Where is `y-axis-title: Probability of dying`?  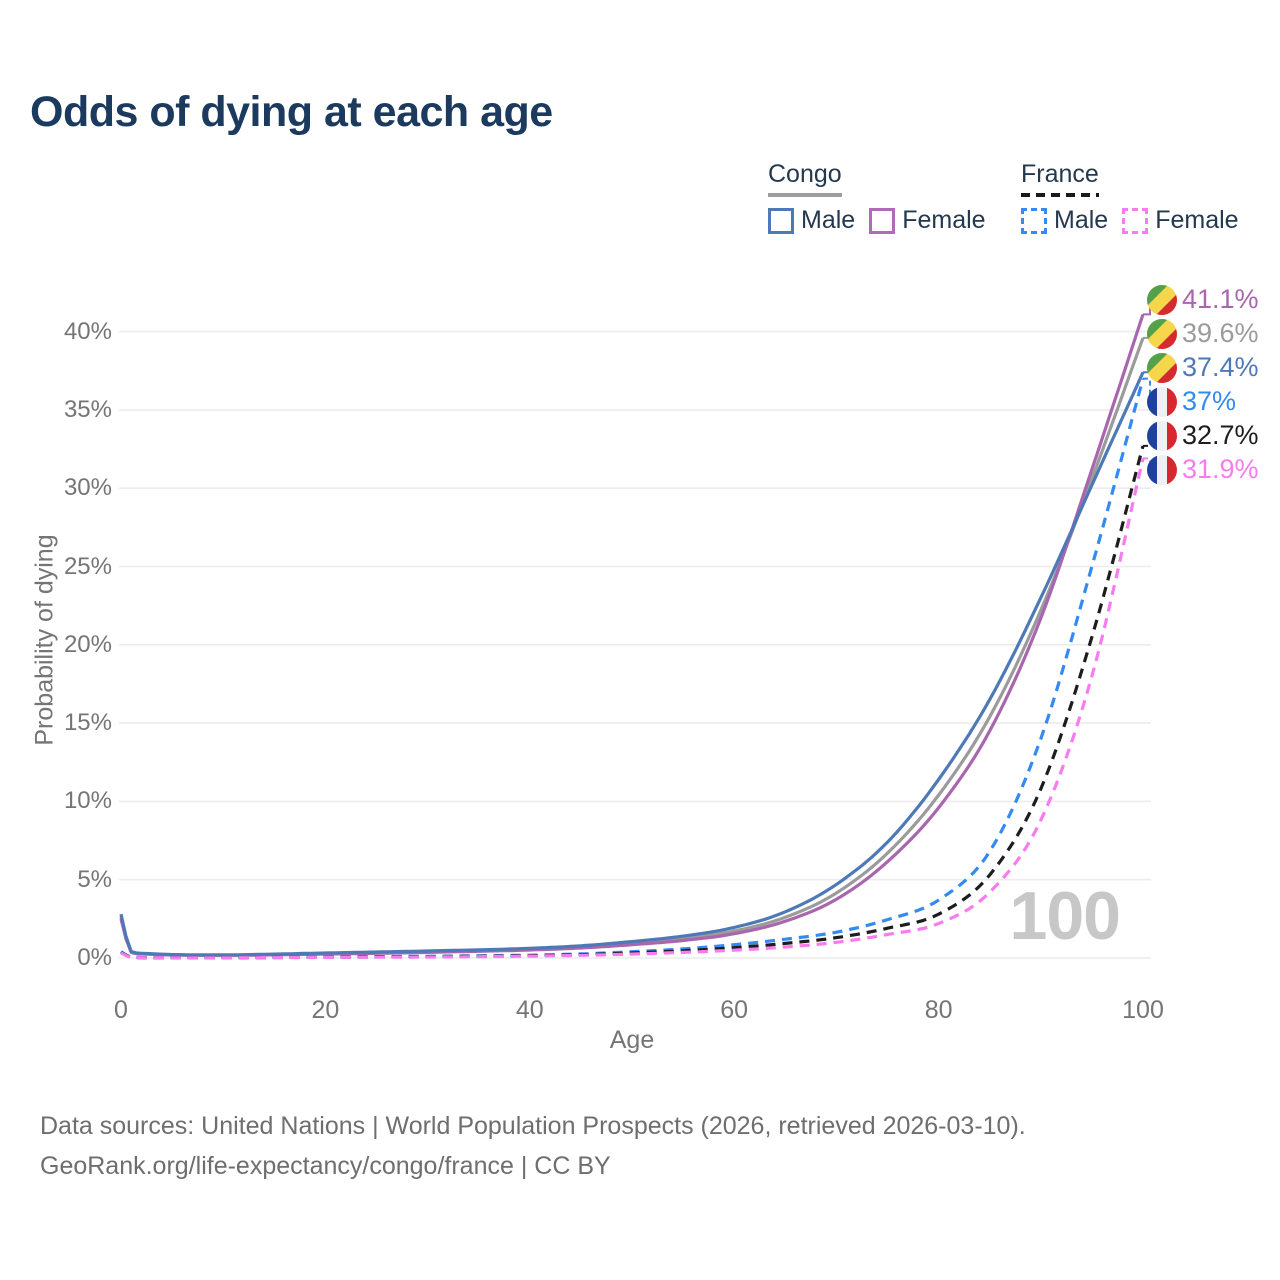
y-axis-title: Probability of dying is located at coordinates (44, 640).